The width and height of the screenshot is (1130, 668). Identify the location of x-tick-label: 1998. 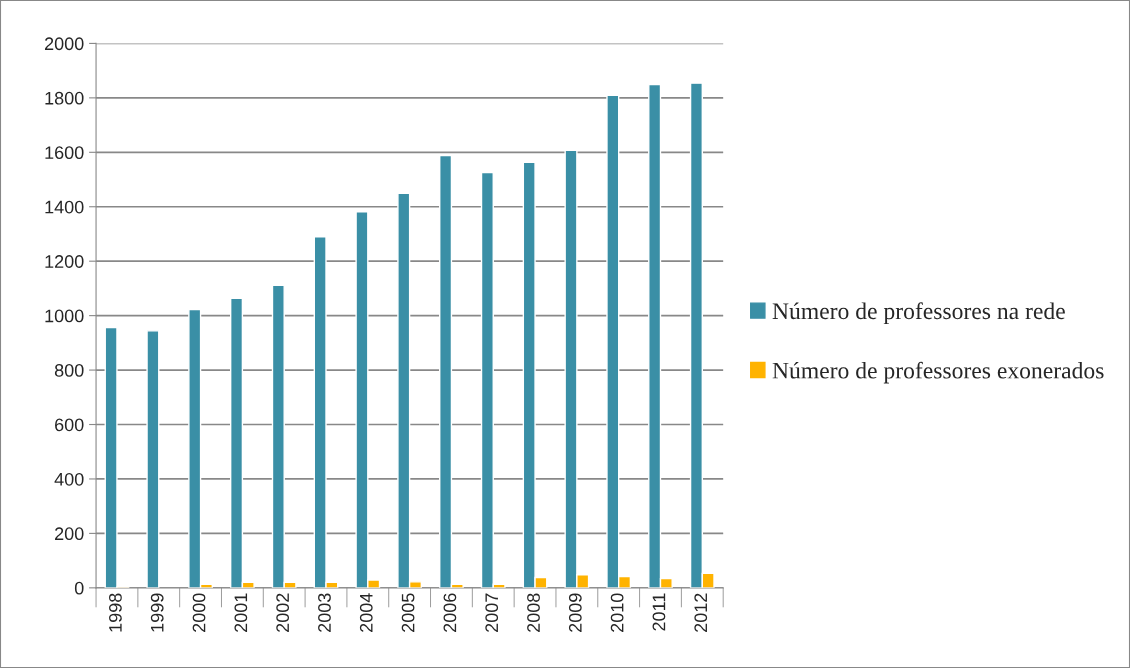
(115, 612).